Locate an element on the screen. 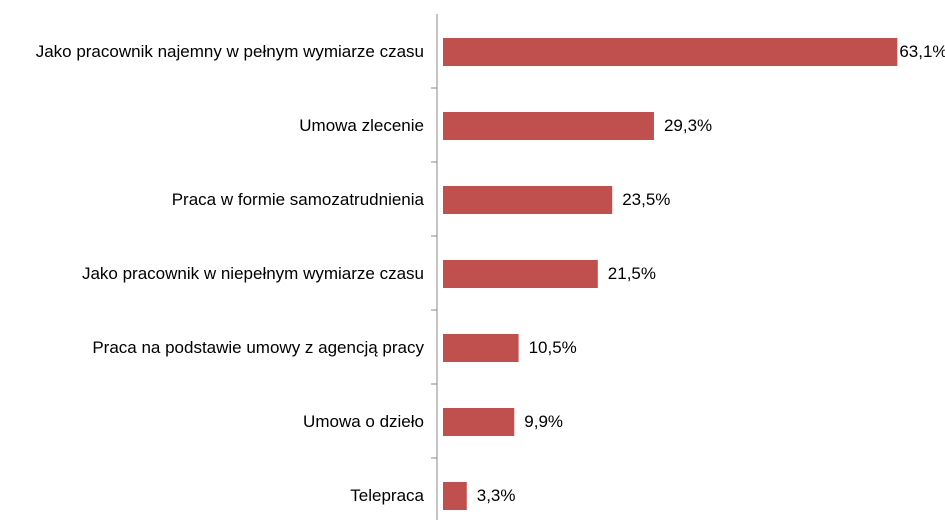 This screenshot has height=528, width=945. category-label: Praca na podstawie umowy z agencją pracy is located at coordinates (214, 348).